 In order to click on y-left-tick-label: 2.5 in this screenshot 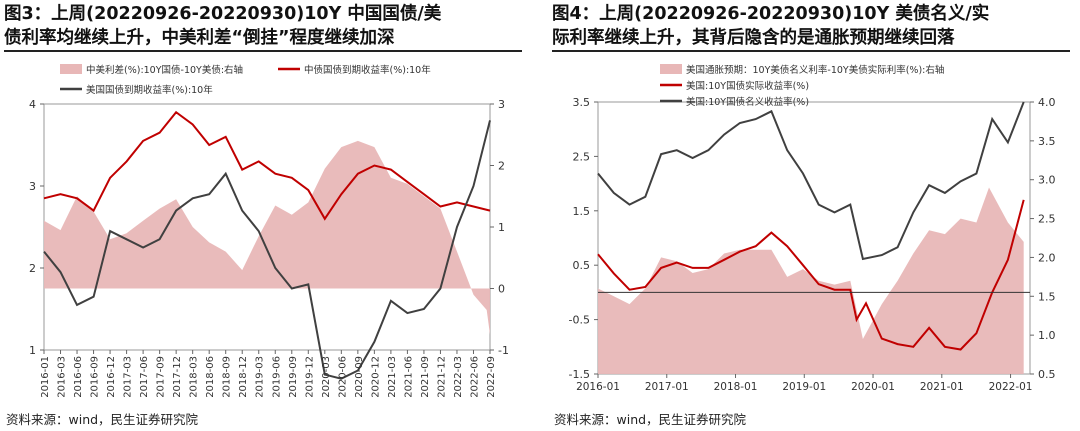, I will do `click(582, 156)`.